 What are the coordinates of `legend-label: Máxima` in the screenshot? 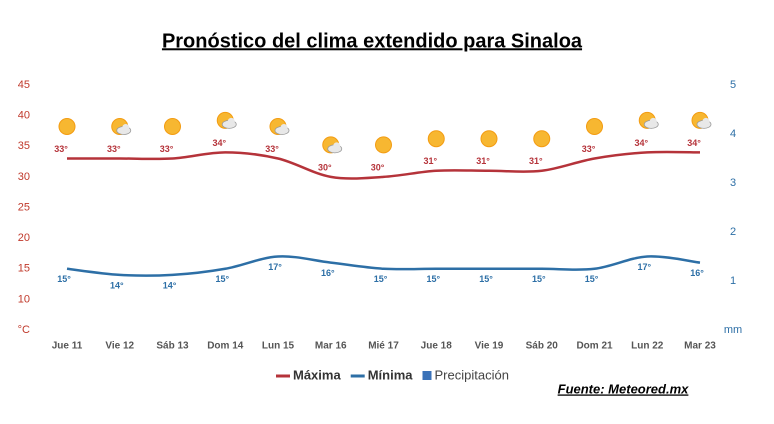 It's located at (317, 374).